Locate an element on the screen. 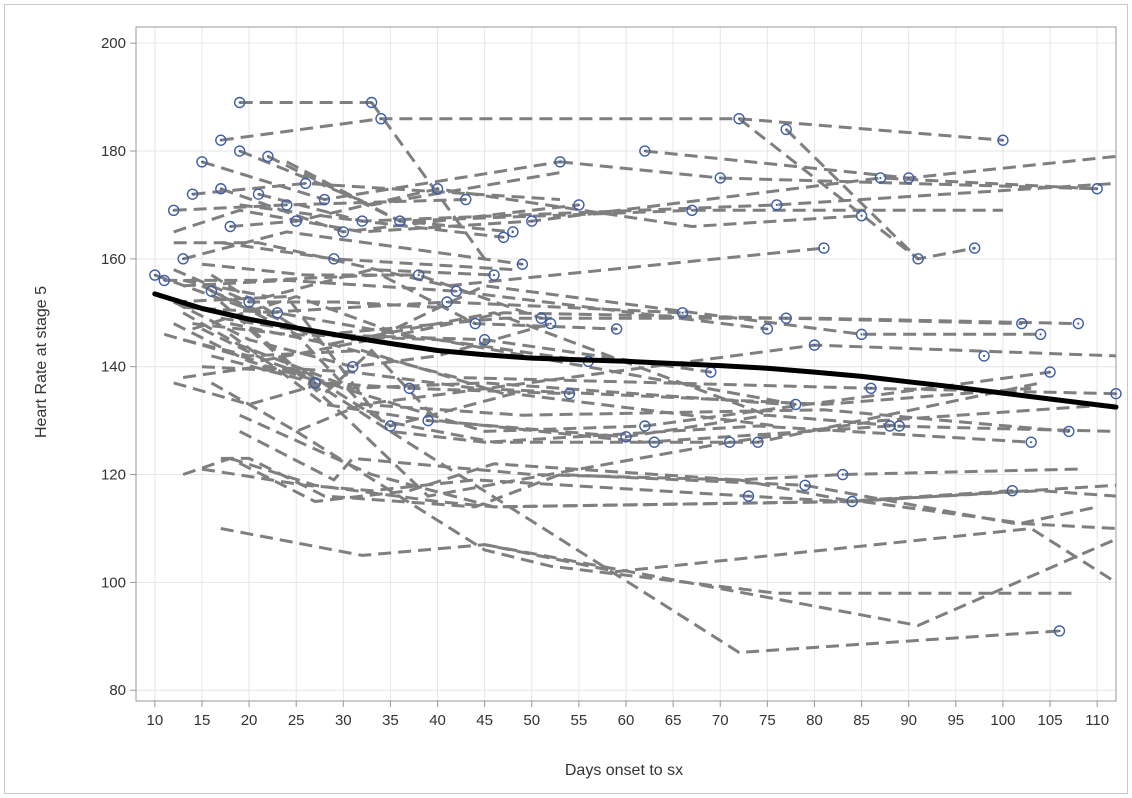 This screenshot has height=798, width=1132. y-tick-label: 200 is located at coordinates (113, 43).